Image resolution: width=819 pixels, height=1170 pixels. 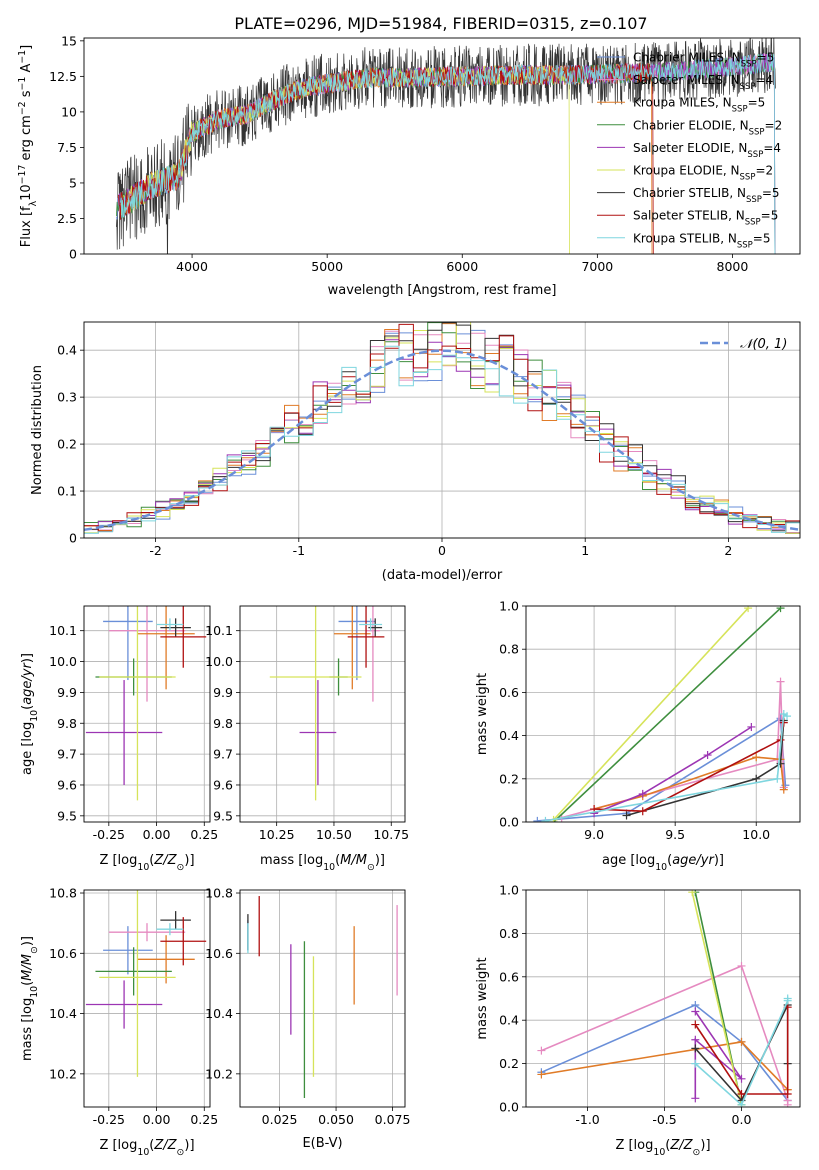 What do you see at coordinates (509, 976) in the screenshot?
I see `y-tick-label: 0.6` at bounding box center [509, 976].